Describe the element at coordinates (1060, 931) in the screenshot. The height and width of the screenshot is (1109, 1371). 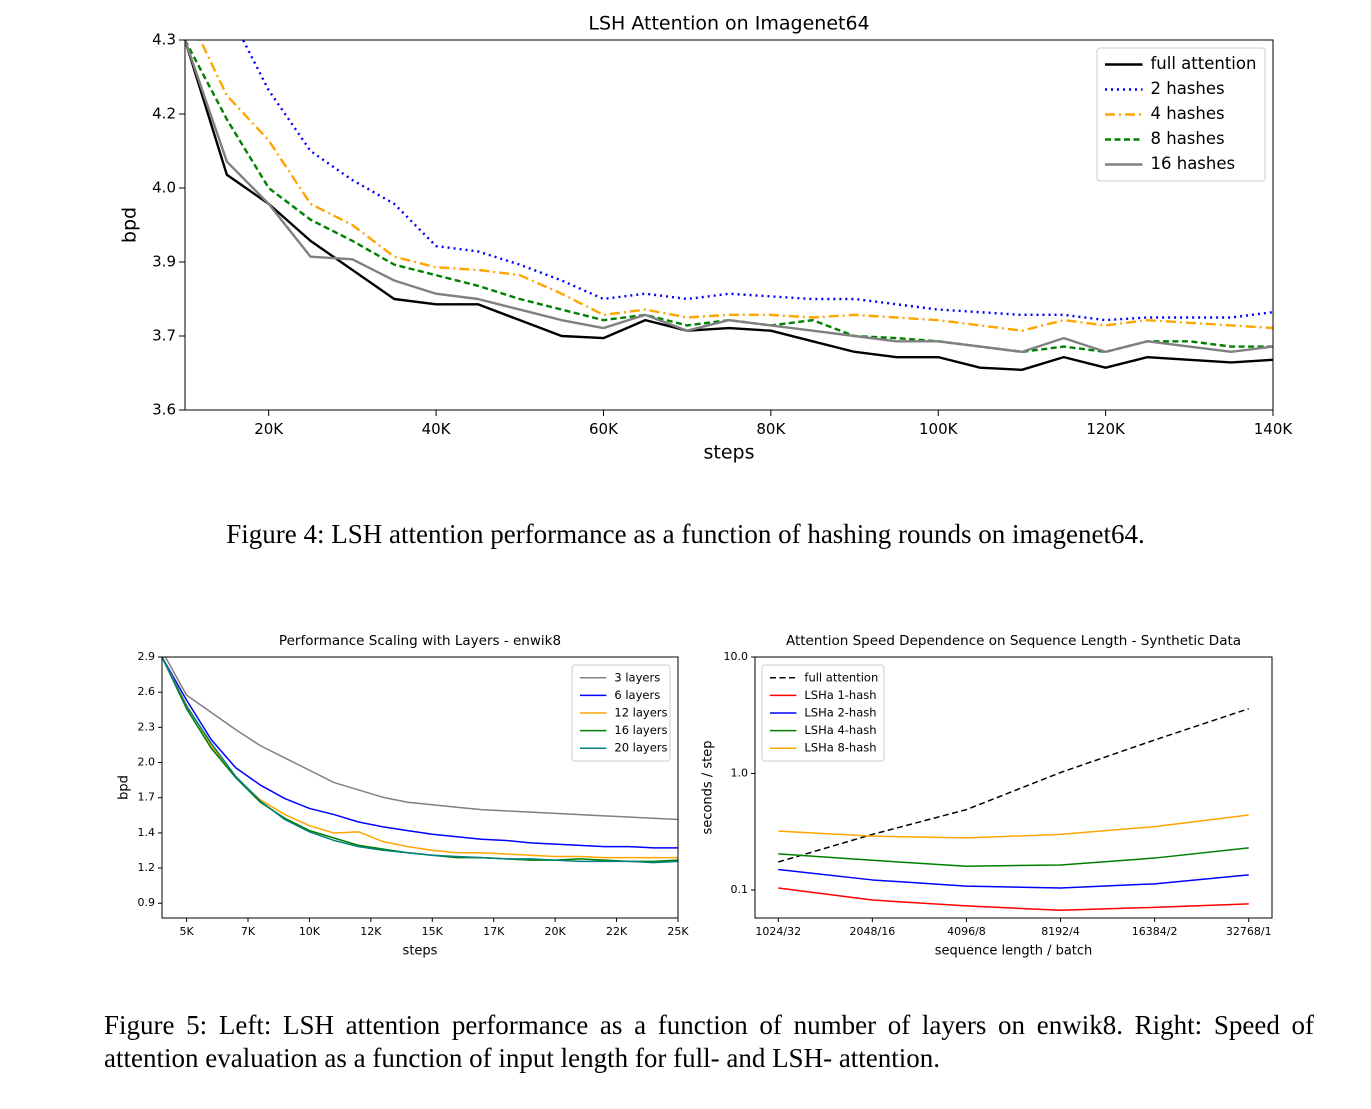
I see `x-tick-label: 8192/4` at that location.